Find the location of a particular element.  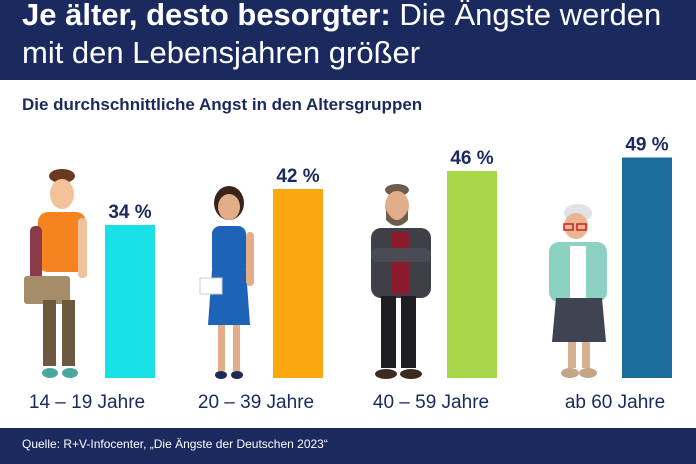

category-label-1: 14 – 19 Jahre is located at coordinates (87, 402).